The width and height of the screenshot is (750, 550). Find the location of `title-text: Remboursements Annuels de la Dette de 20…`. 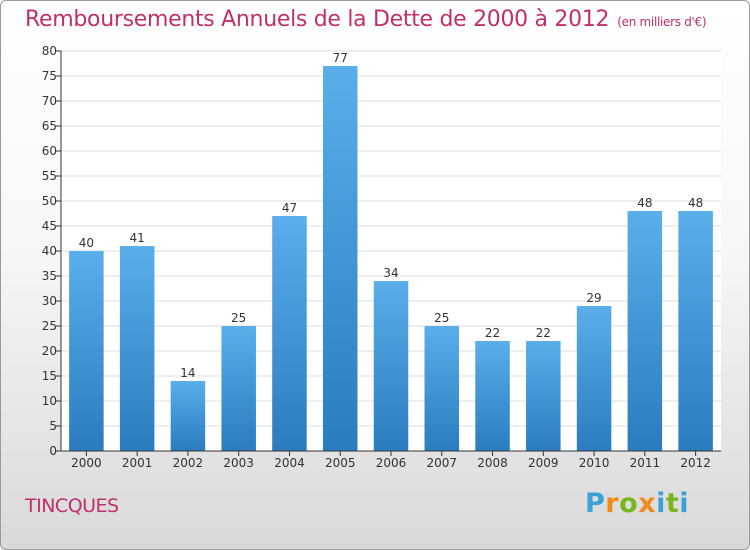

title-text: Remboursements Annuels de la Dette de 20… is located at coordinates (317, 19).